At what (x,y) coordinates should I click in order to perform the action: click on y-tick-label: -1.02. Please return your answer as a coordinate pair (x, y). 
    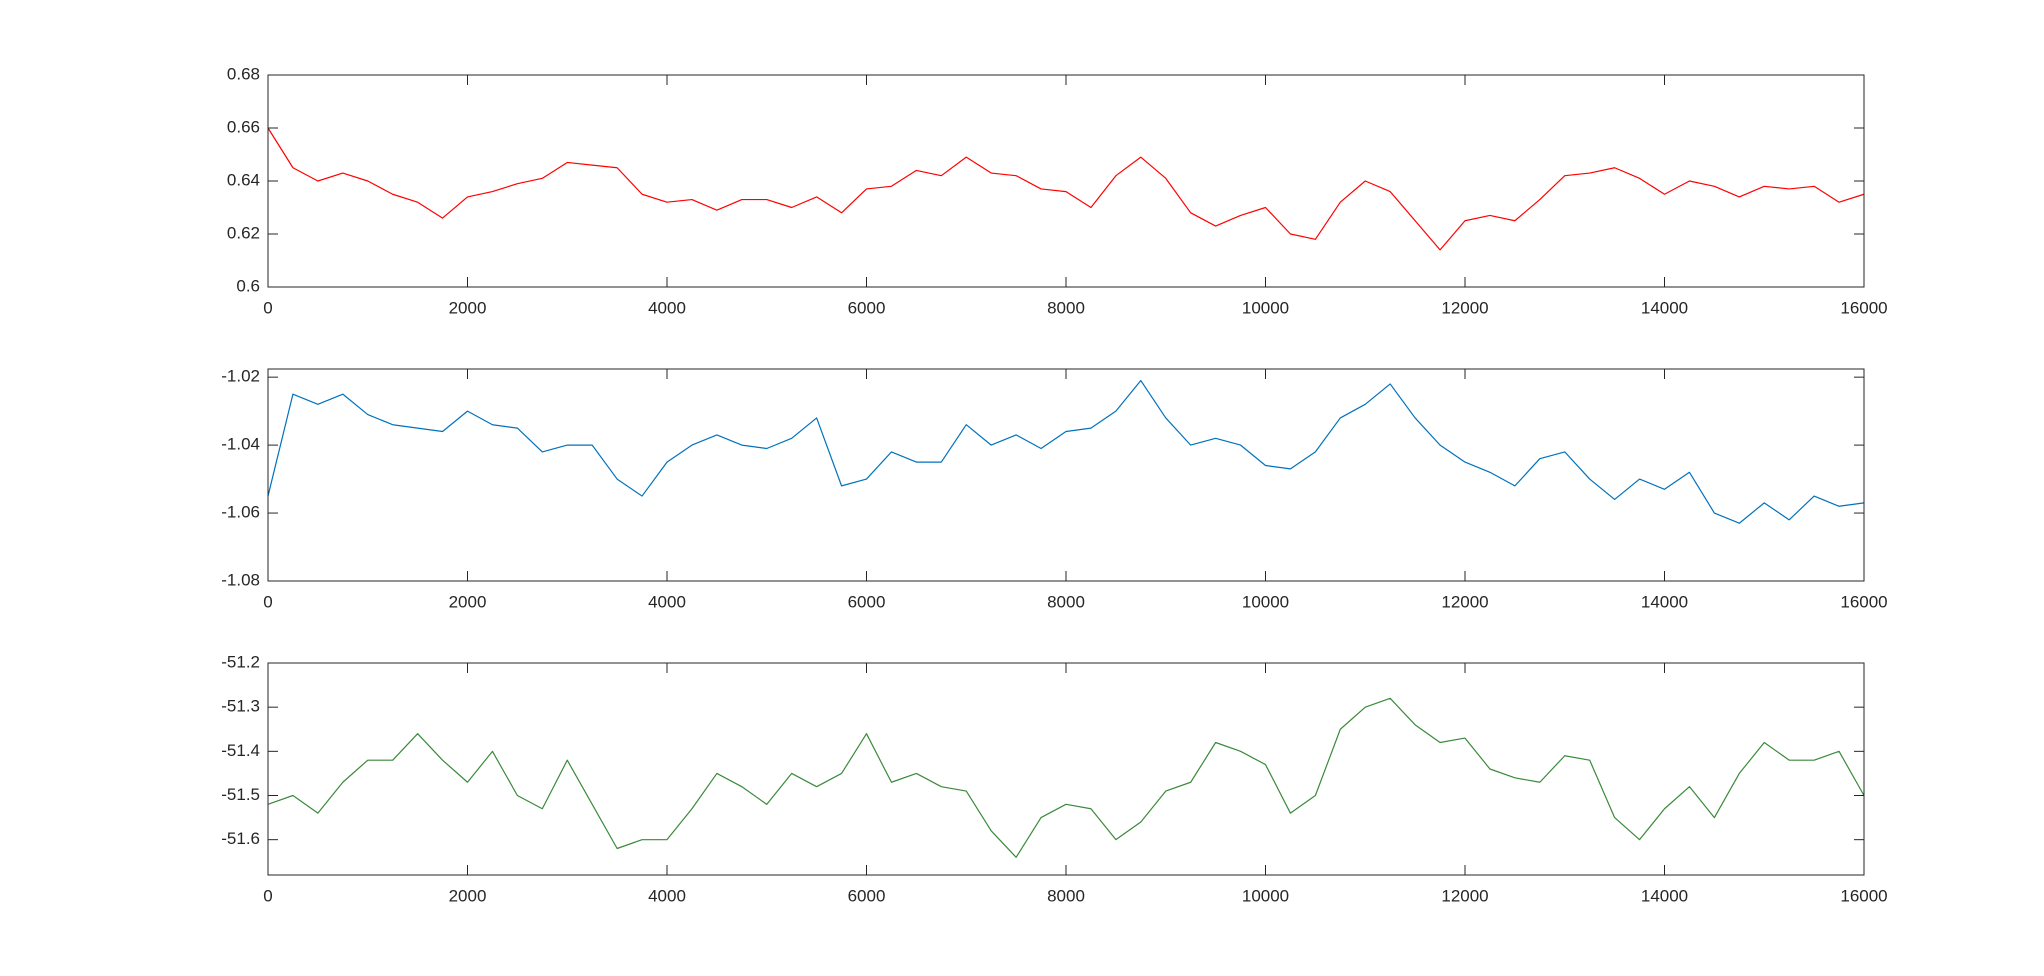
    Looking at the image, I should click on (240, 376).